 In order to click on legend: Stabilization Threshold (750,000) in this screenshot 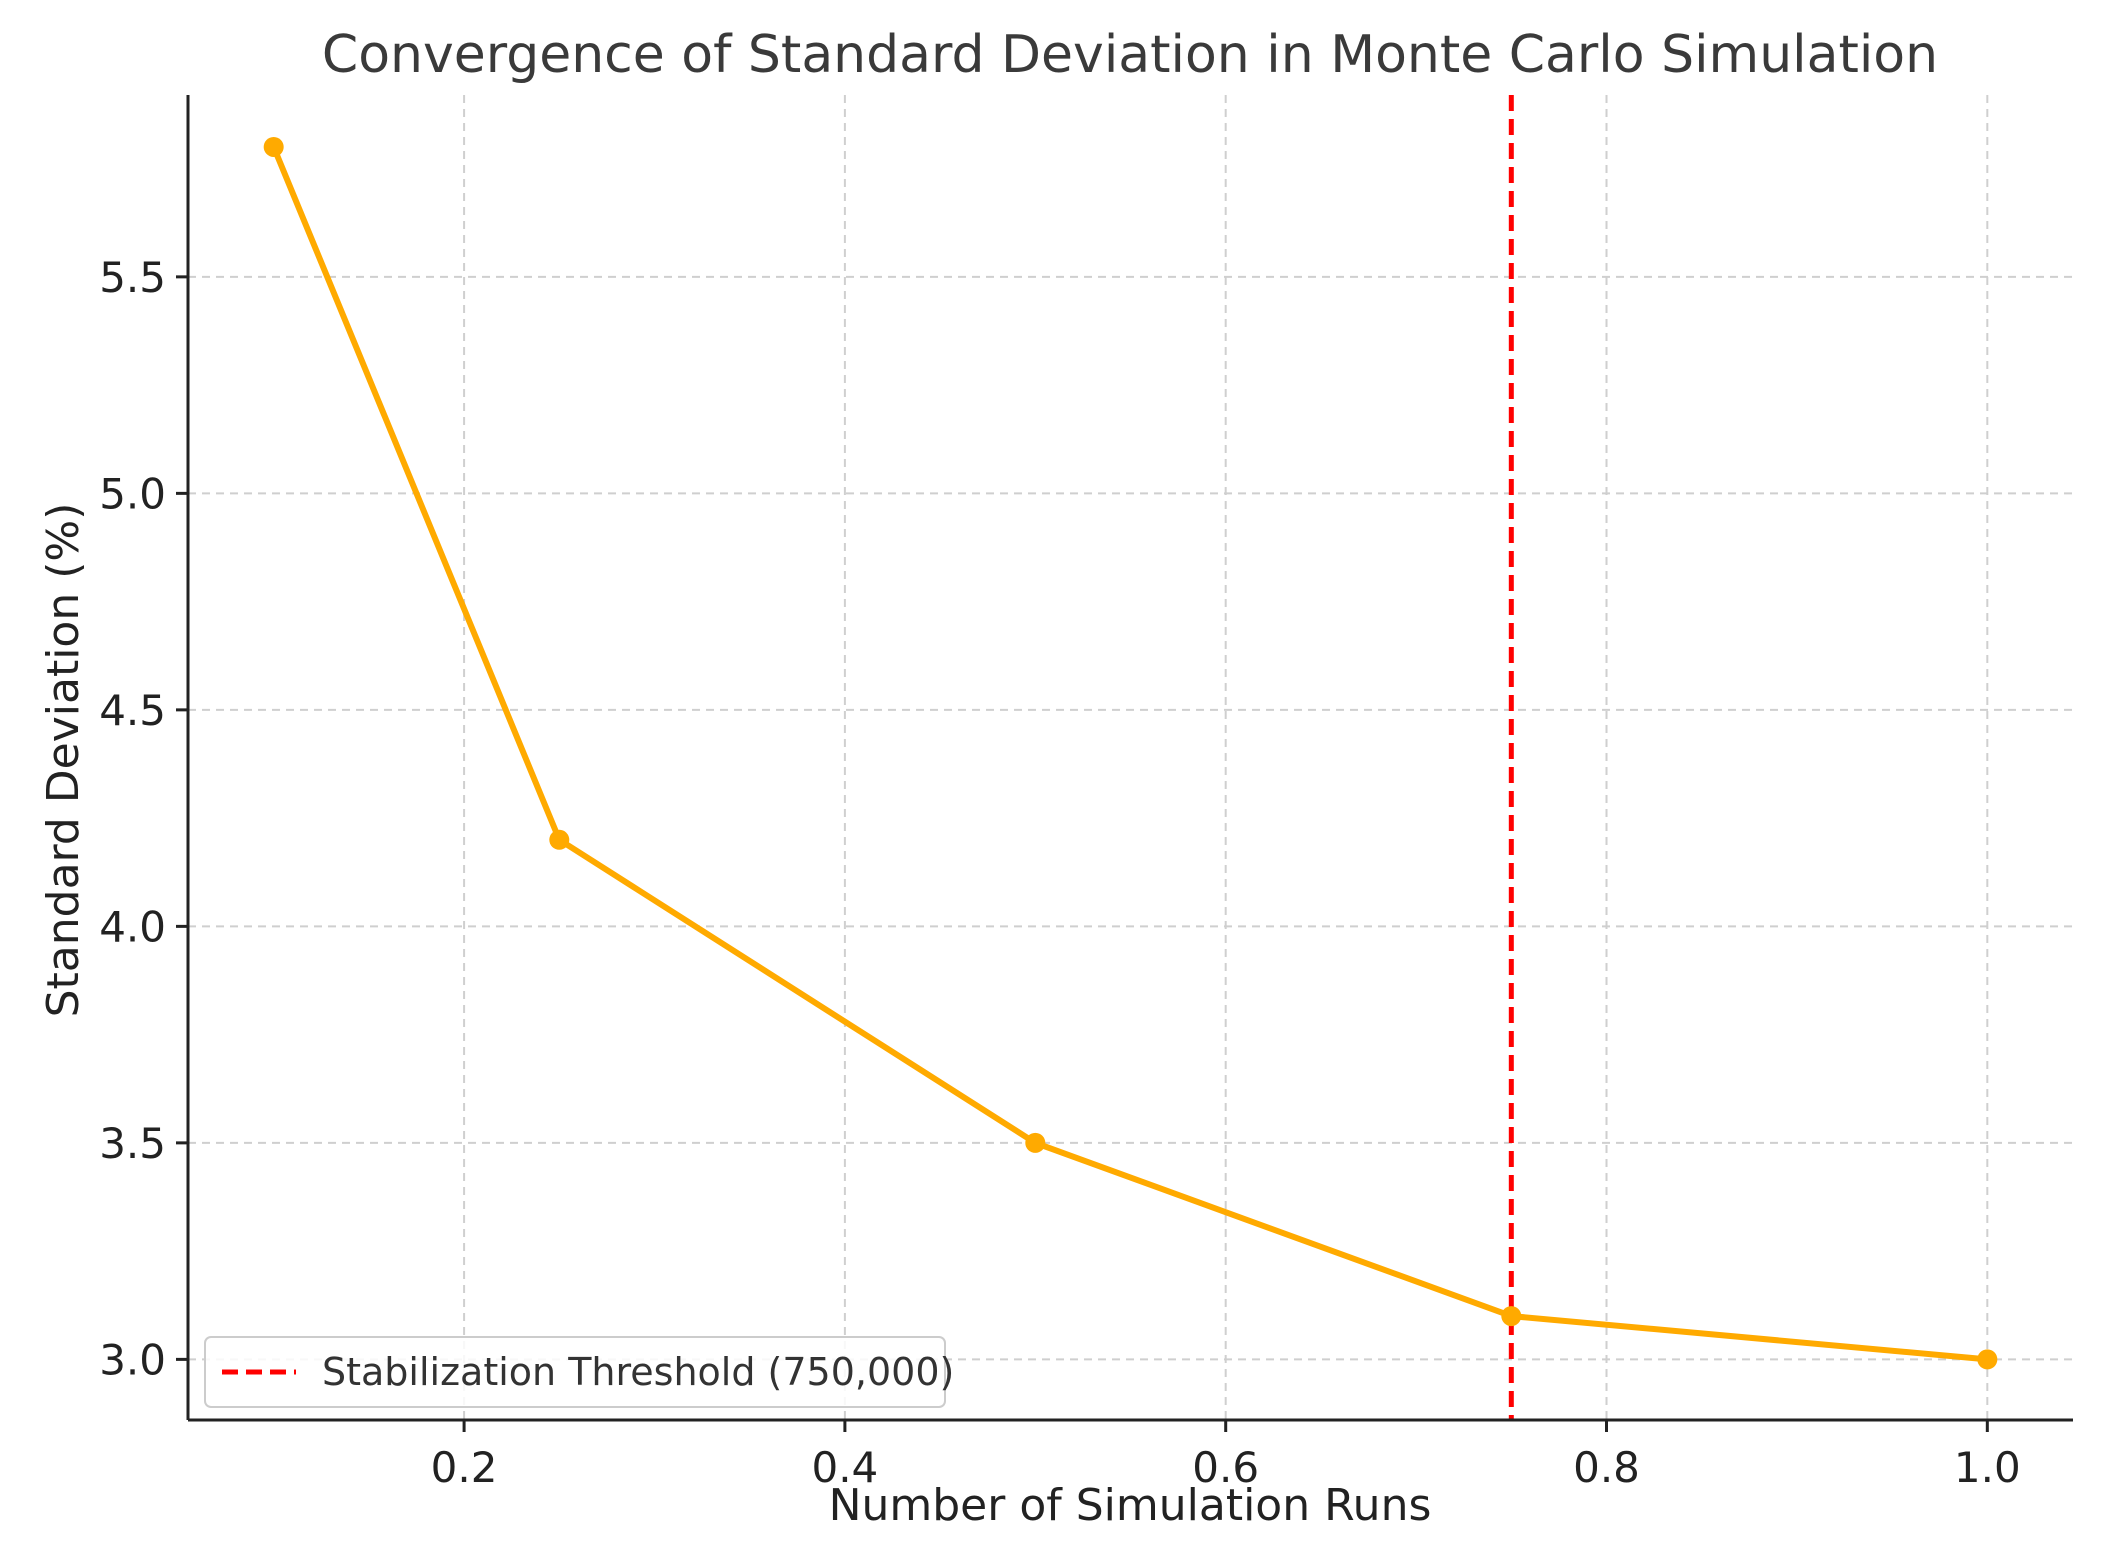, I will do `click(579, 1372)`.